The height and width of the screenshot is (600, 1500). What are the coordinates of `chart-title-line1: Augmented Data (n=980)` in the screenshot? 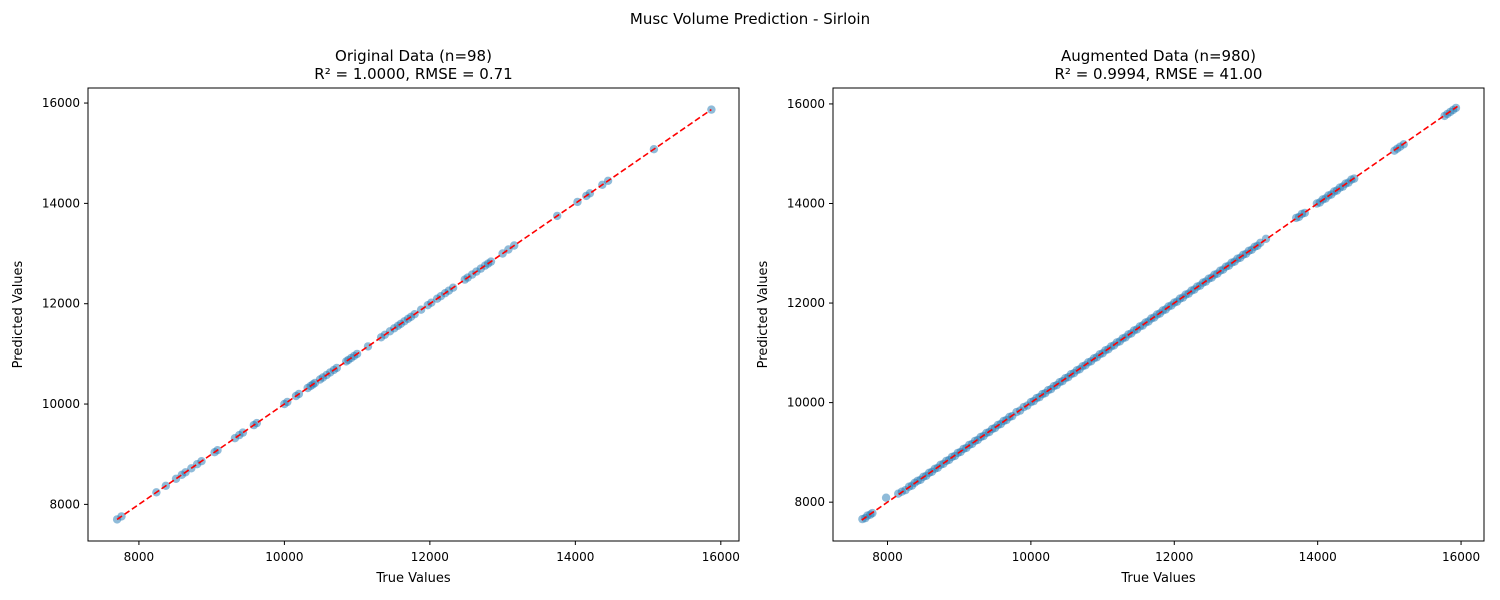 It's located at (1158, 56).